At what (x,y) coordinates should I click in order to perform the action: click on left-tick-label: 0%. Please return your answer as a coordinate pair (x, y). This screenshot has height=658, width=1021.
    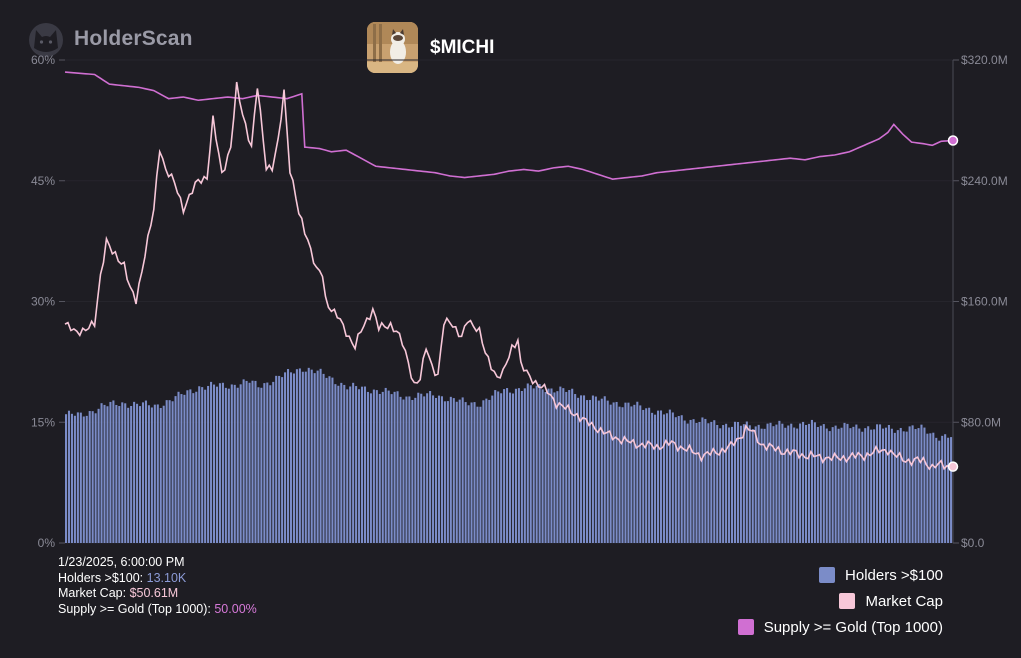
    Looking at the image, I should click on (47, 543).